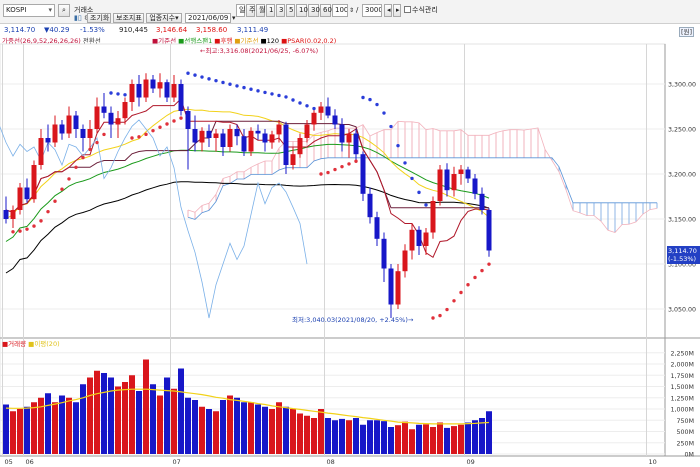 The height and width of the screenshot is (467, 700). I want to click on current-price-marker-value: 3,114.70, so click(682, 251).